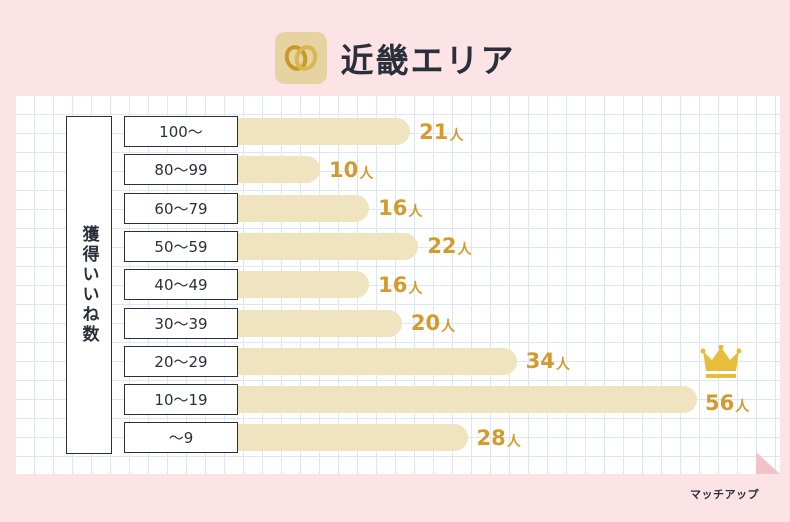 This screenshot has width=790, height=522. I want to click on y-axis-label: 獲得いいね数, so click(88, 285).